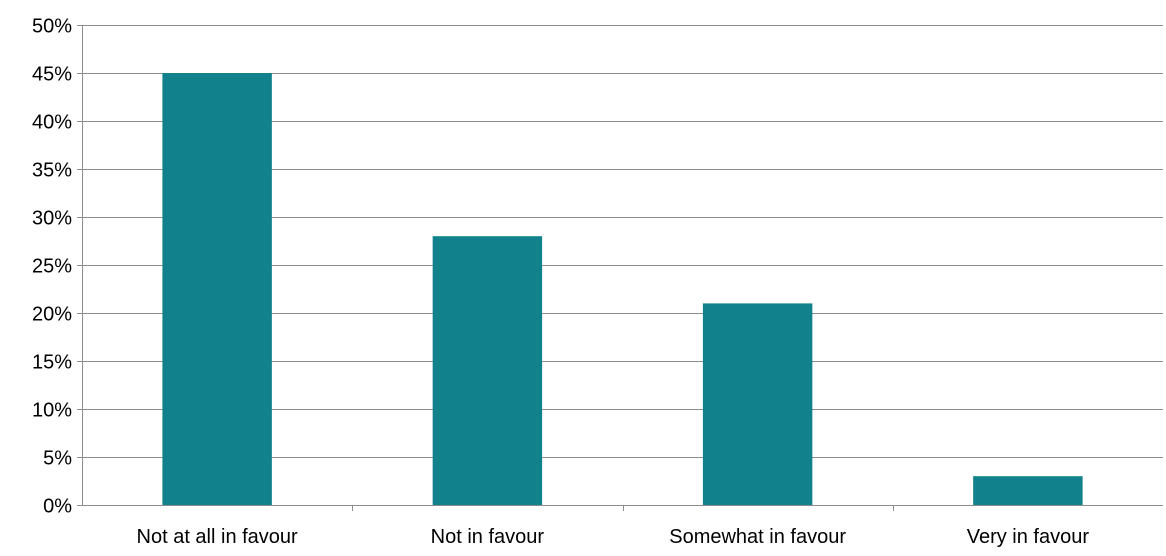  Describe the element at coordinates (1028, 537) in the screenshot. I see `x-tick-label: Very in favour` at that location.